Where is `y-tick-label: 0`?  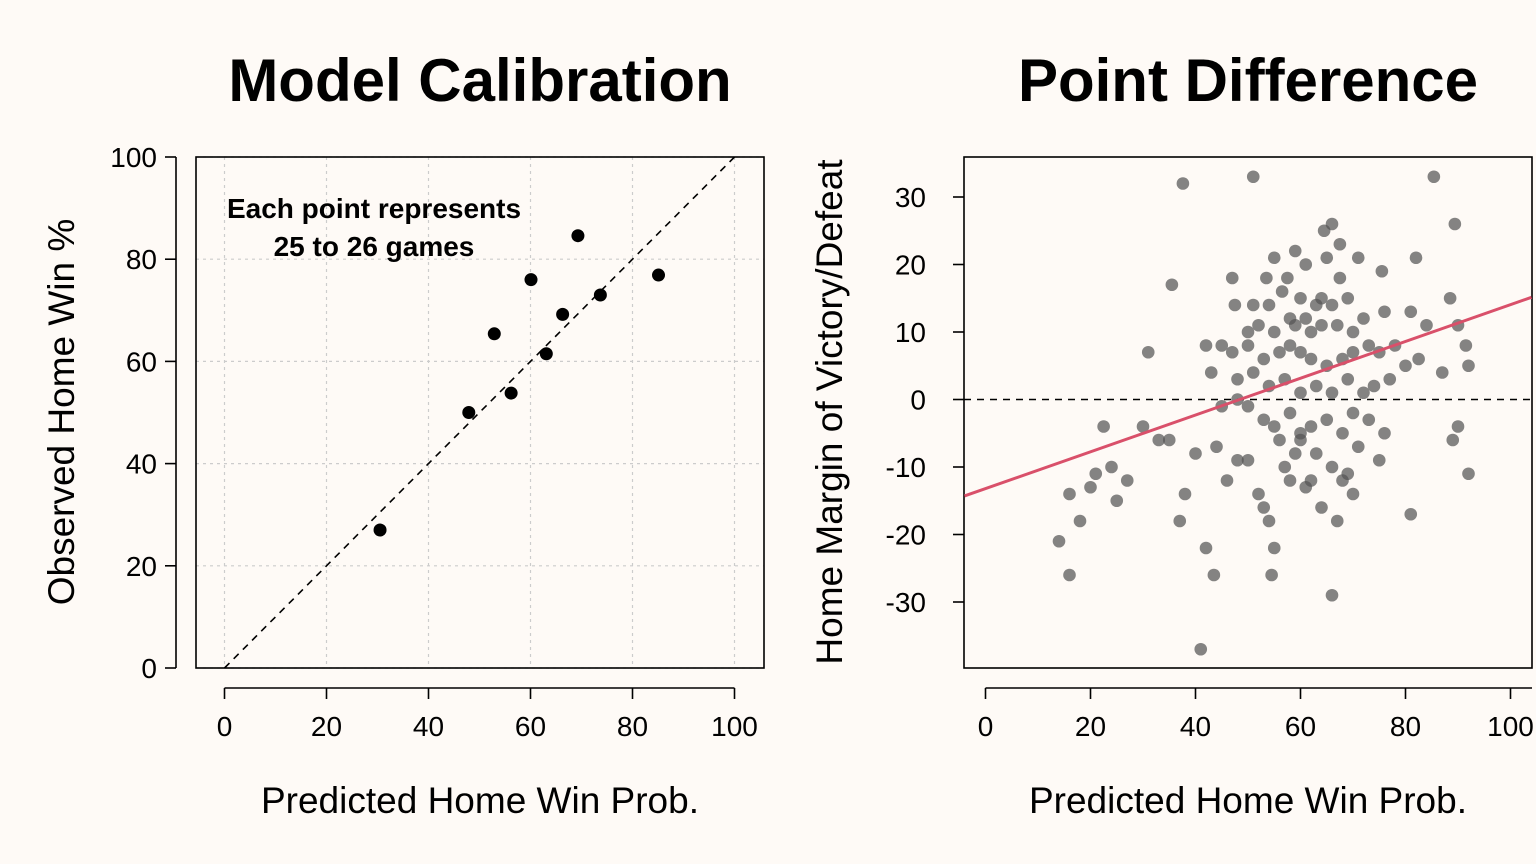
y-tick-label: 0 is located at coordinates (149, 668).